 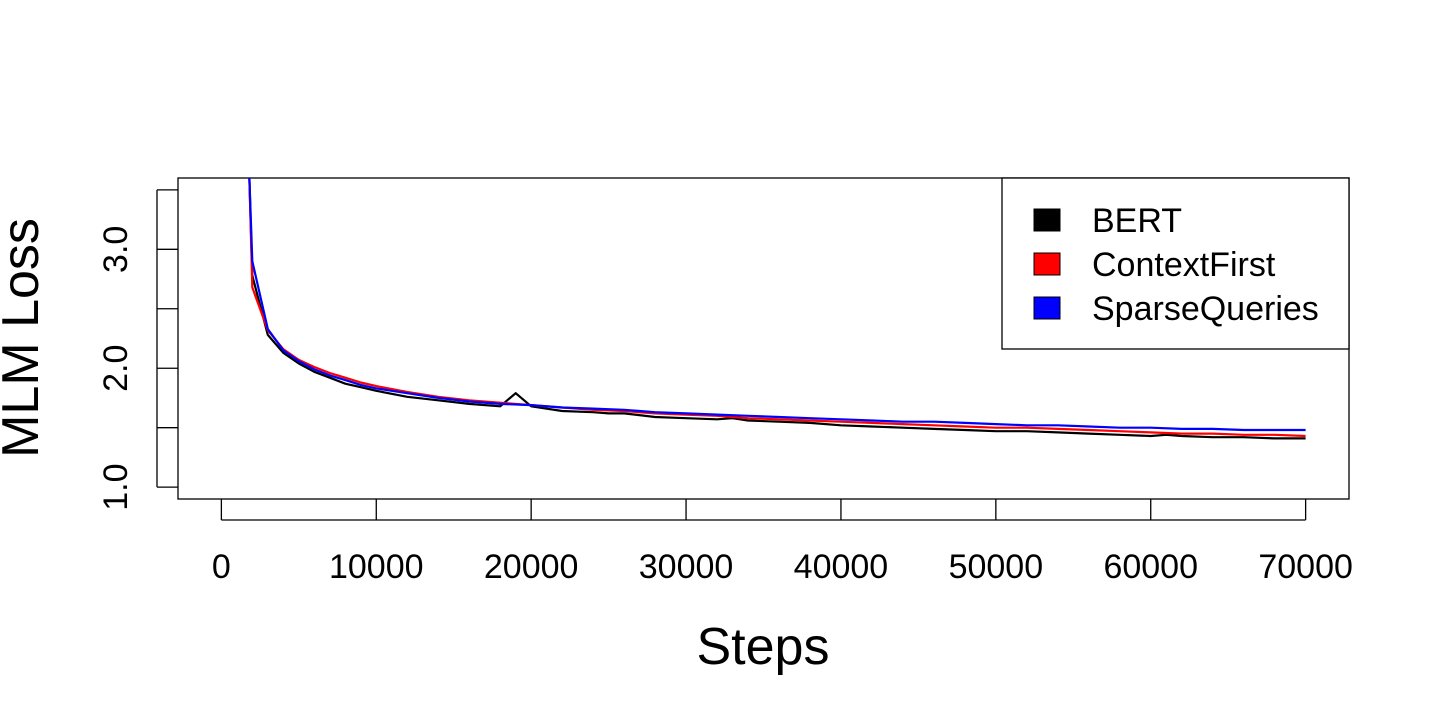 I want to click on x-tick-label: 0, so click(x=221, y=567).